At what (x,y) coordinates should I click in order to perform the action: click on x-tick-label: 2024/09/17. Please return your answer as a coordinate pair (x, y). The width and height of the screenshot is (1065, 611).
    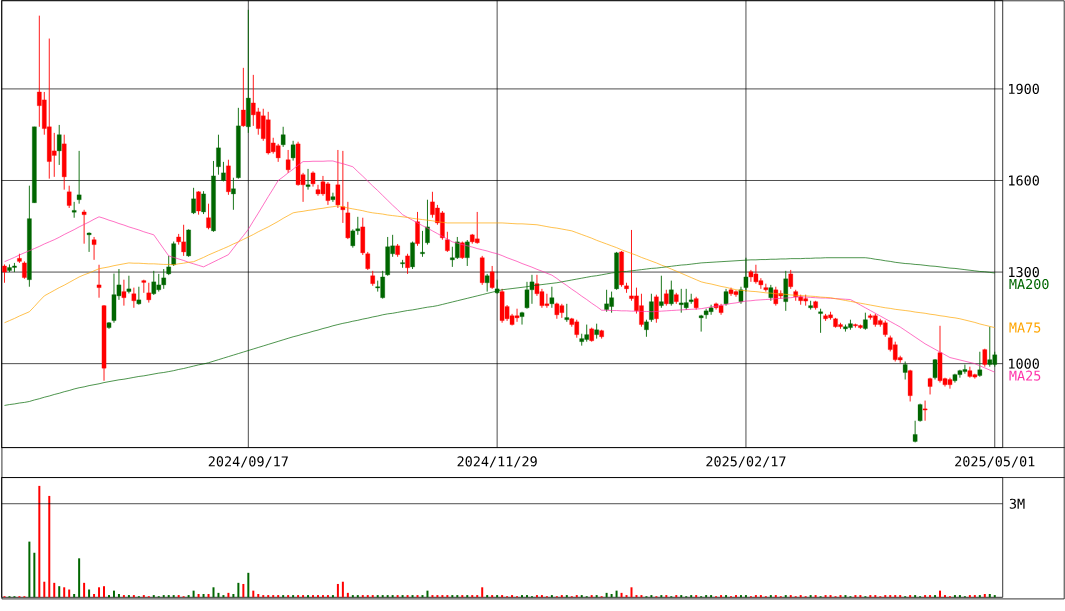
    Looking at the image, I should click on (248, 462).